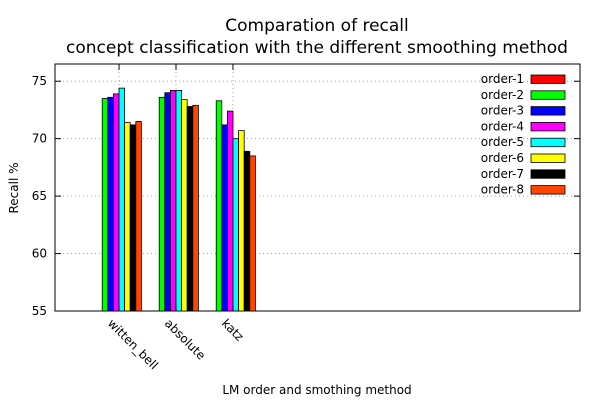  Describe the element at coordinates (247, 231) in the screenshot. I see `bar-order-7-katz` at that location.